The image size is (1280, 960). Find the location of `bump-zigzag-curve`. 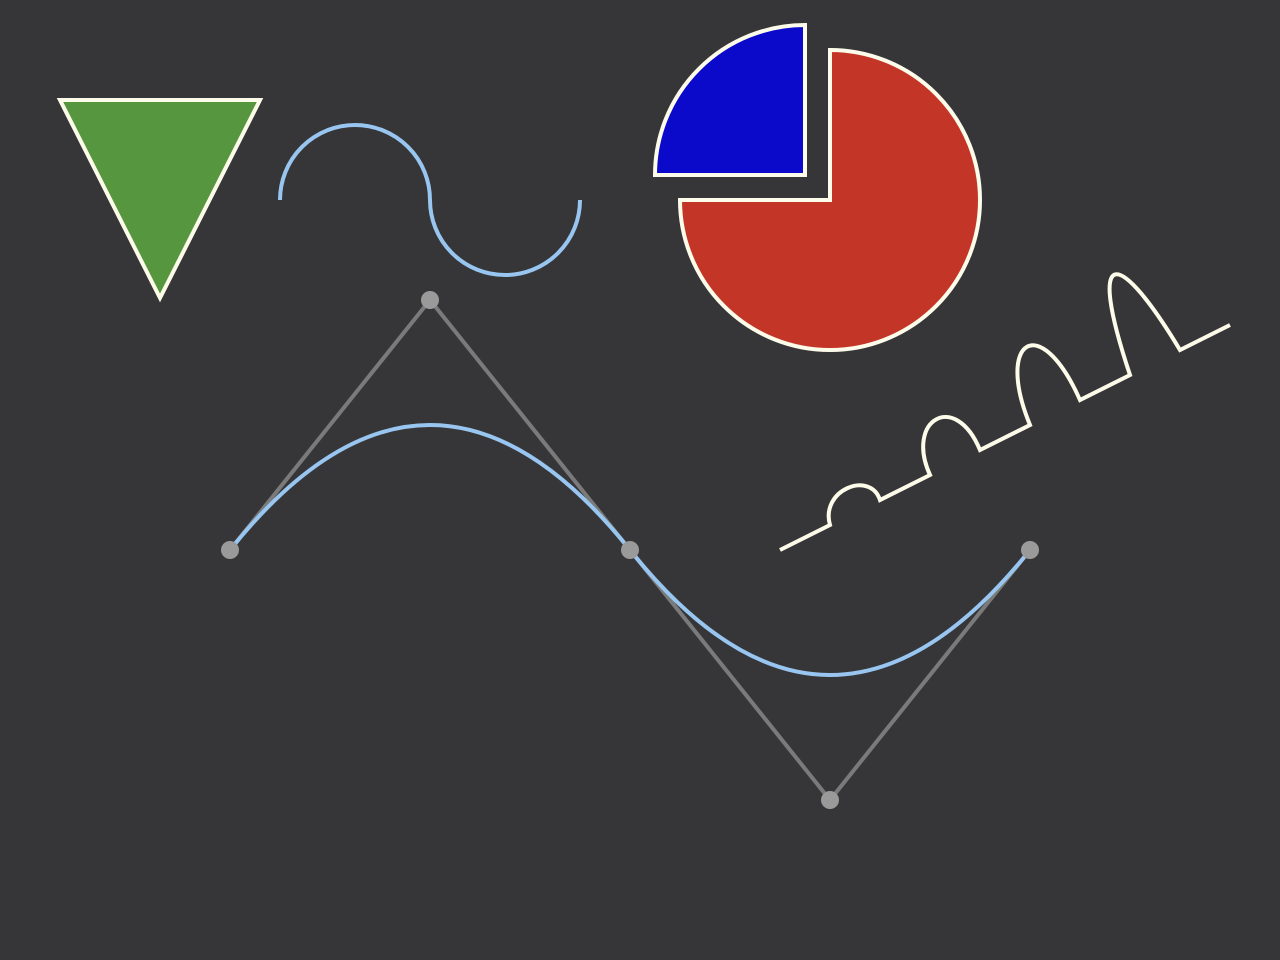

bump-zigzag-curve is located at coordinates (1005, 412).